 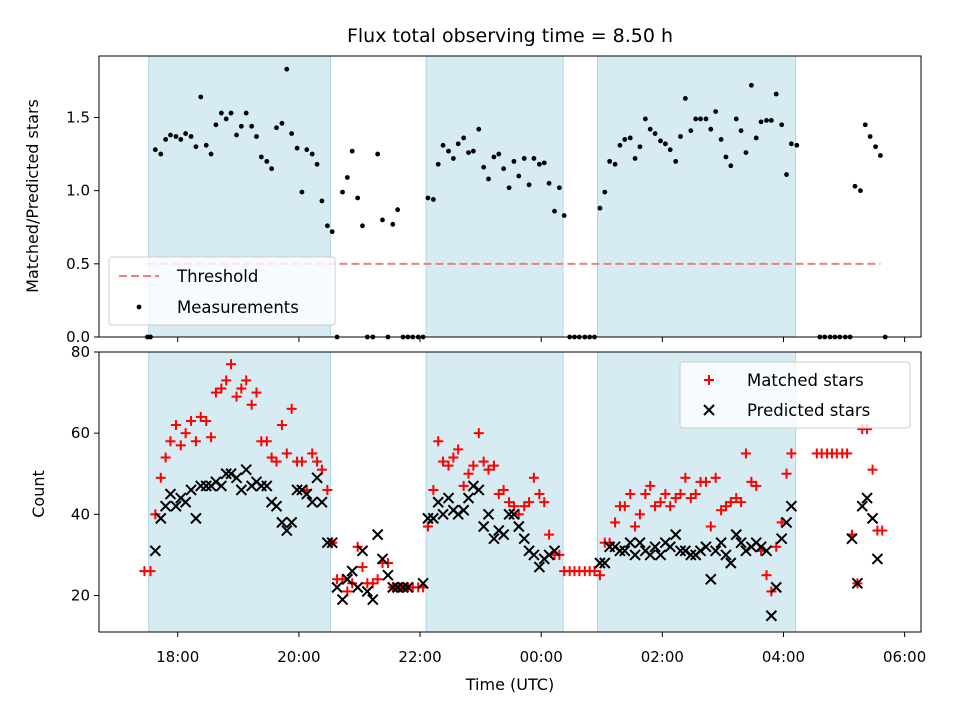 I want to click on x-axis-label: Time (UTC), so click(x=509, y=684).